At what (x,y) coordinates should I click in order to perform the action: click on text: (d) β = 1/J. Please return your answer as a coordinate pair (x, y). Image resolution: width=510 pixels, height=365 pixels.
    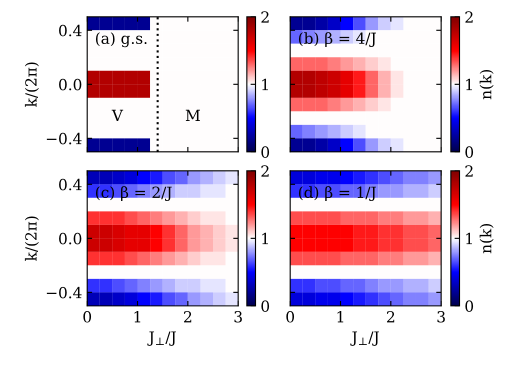
    Looking at the image, I should click on (337, 194).